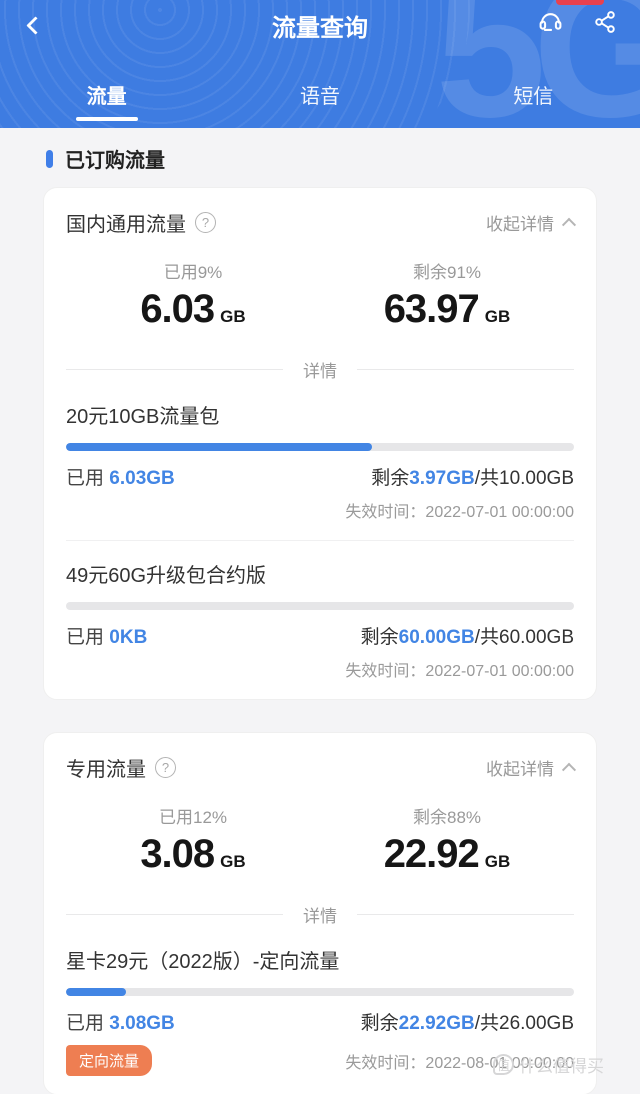  I want to click on tab-sms-label: 短信, so click(533, 97).